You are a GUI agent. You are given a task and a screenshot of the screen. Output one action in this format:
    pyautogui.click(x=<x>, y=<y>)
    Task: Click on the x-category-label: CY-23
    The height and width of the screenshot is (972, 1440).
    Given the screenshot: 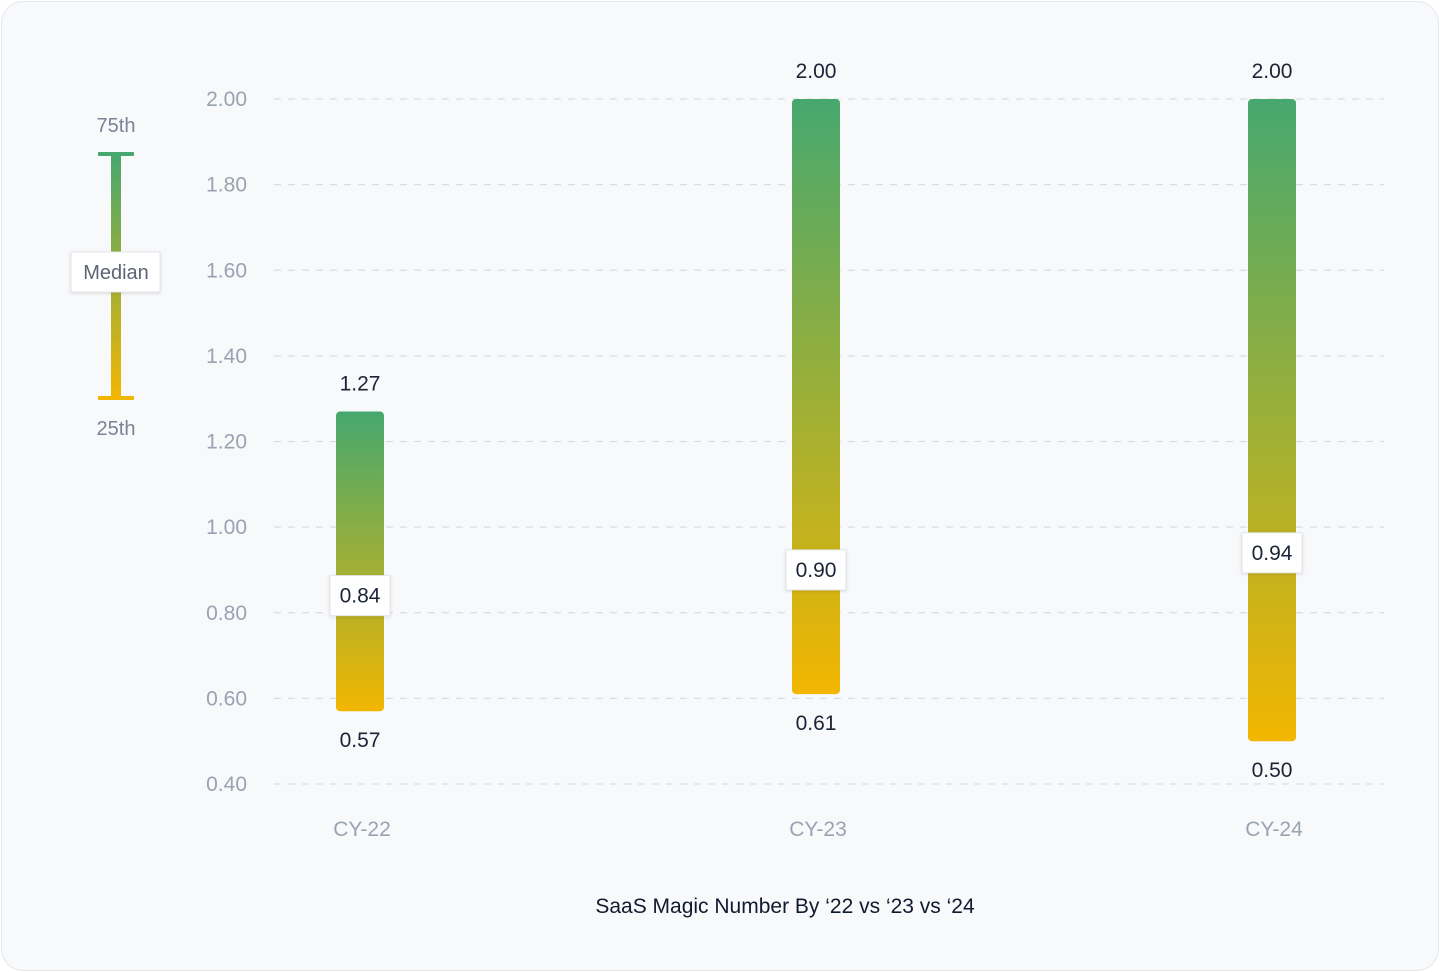 What is the action you would take?
    pyautogui.click(x=818, y=829)
    